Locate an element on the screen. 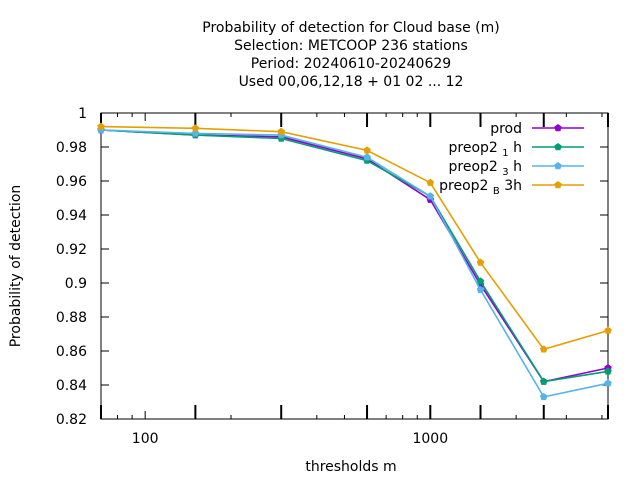  y-tick-label: 1 is located at coordinates (82, 114).